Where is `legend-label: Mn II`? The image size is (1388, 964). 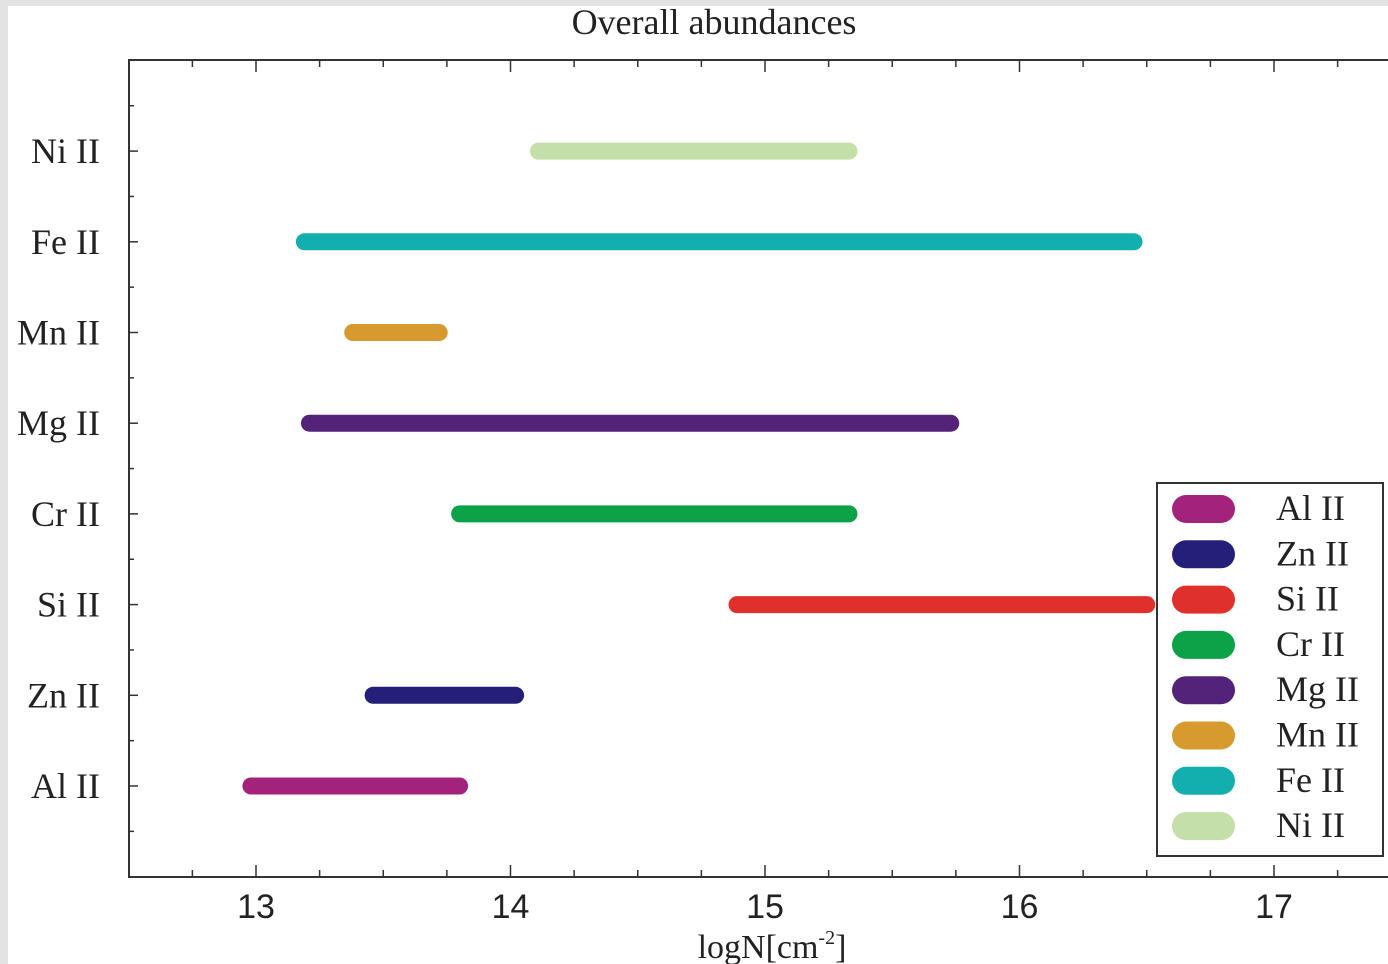 legend-label: Mn II is located at coordinates (1317, 735).